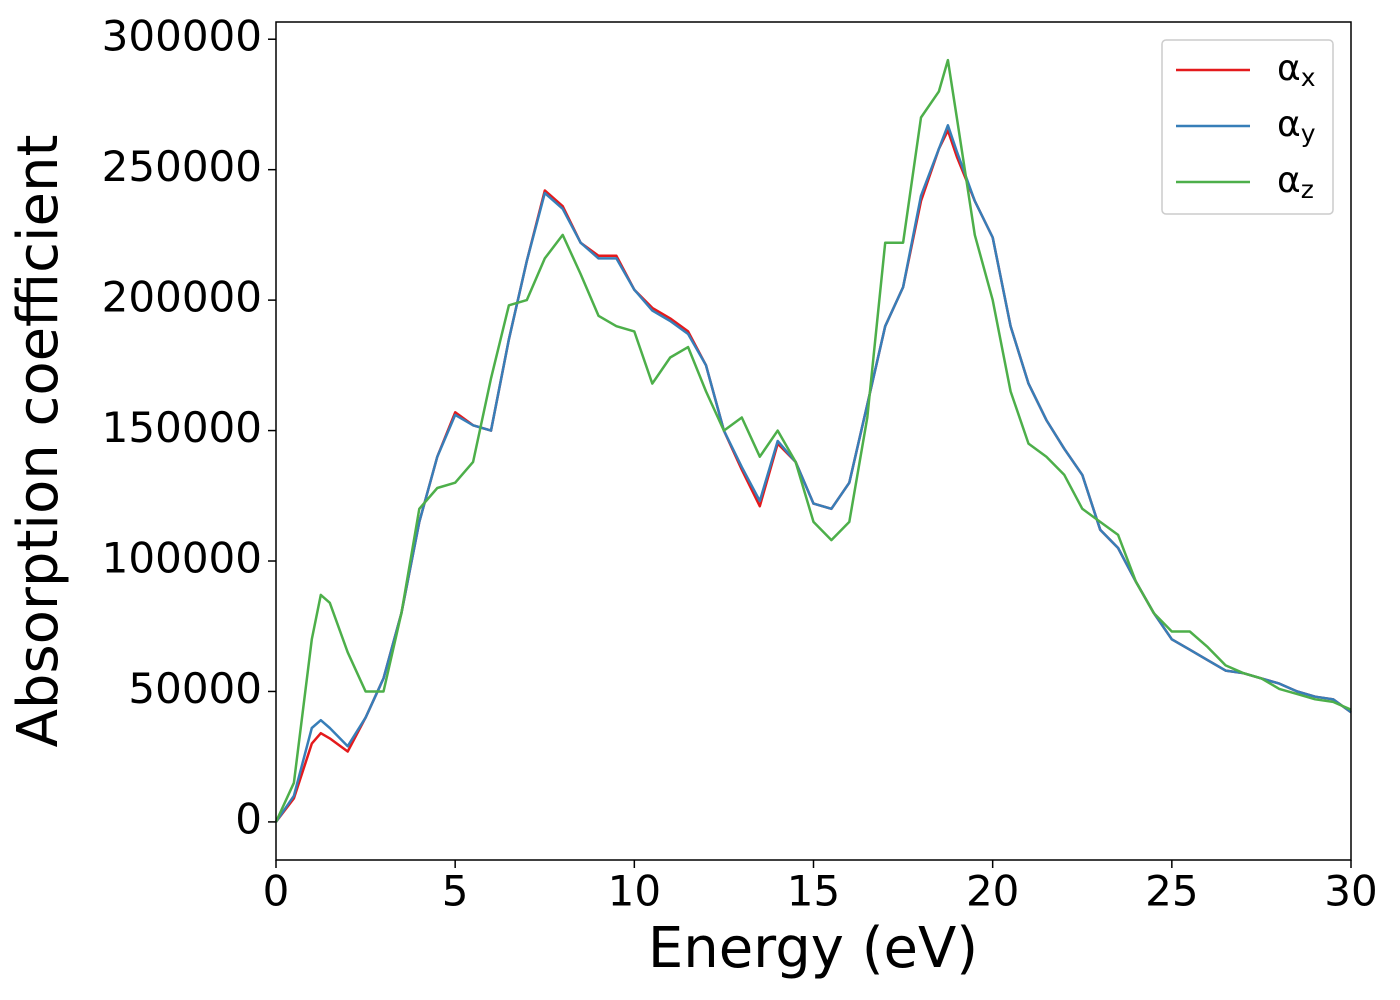 Image resolution: width=1400 pixels, height=1000 pixels. What do you see at coordinates (195, 688) in the screenshot?
I see `y-tick-label: 50000` at bounding box center [195, 688].